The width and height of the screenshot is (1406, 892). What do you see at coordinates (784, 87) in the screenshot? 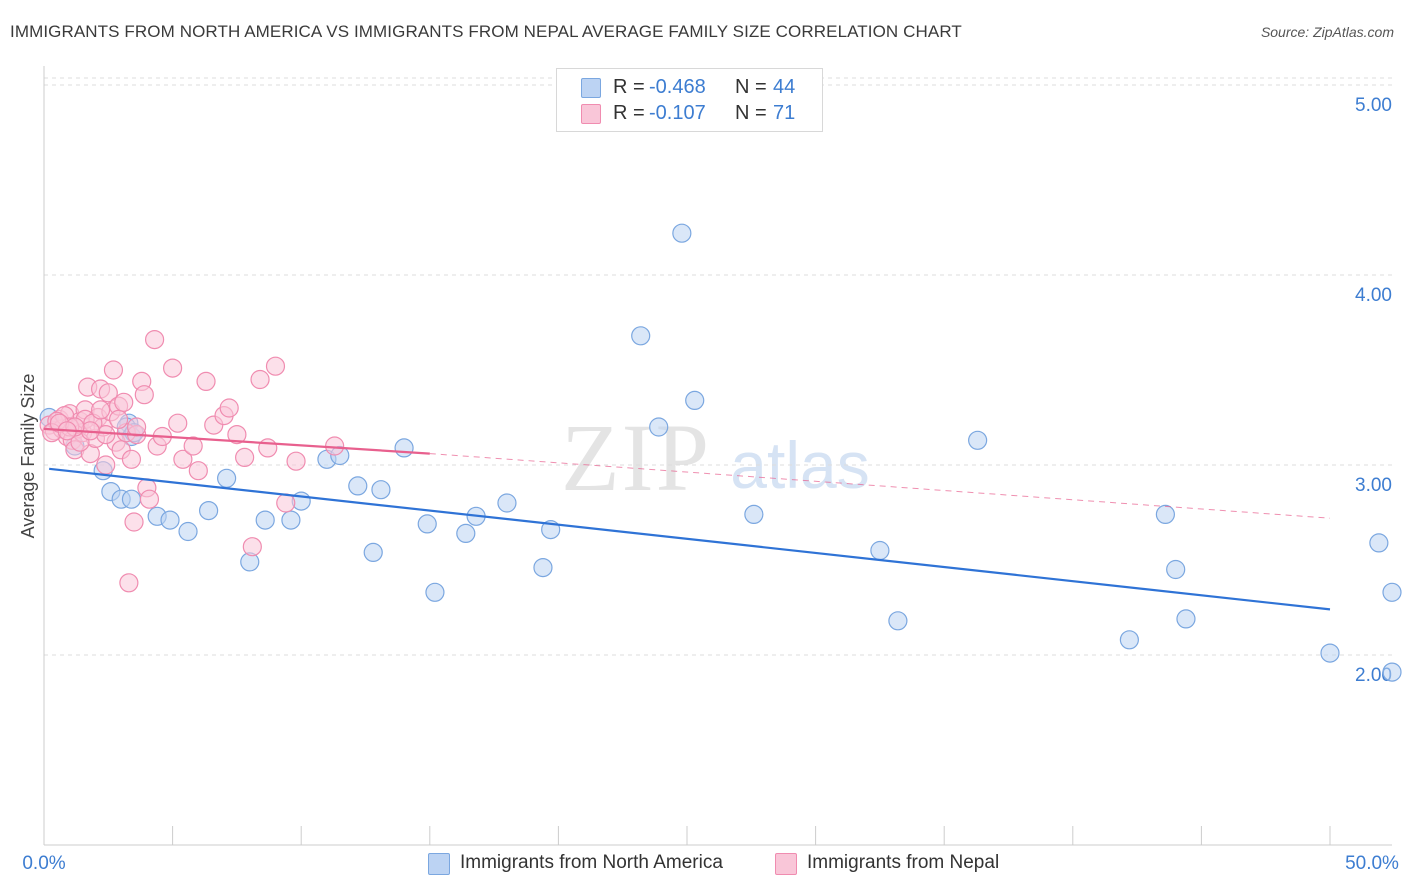
I see `n-value: 44` at bounding box center [784, 87].